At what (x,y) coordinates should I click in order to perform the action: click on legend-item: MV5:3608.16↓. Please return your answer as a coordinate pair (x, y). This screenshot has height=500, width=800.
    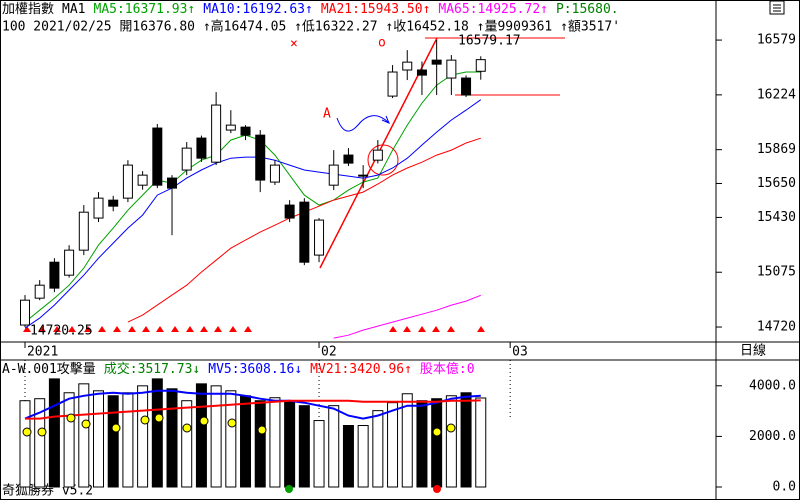
    Looking at the image, I should click on (255, 369).